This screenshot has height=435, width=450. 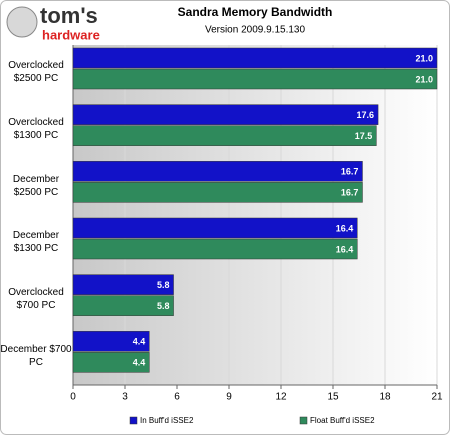 I want to click on x-tick-label: 15, so click(x=333, y=397).